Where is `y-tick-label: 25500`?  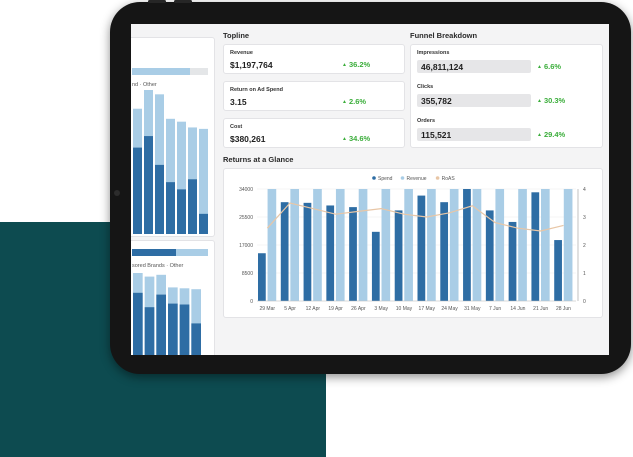 y-tick-label: 25500 is located at coordinates (246, 218).